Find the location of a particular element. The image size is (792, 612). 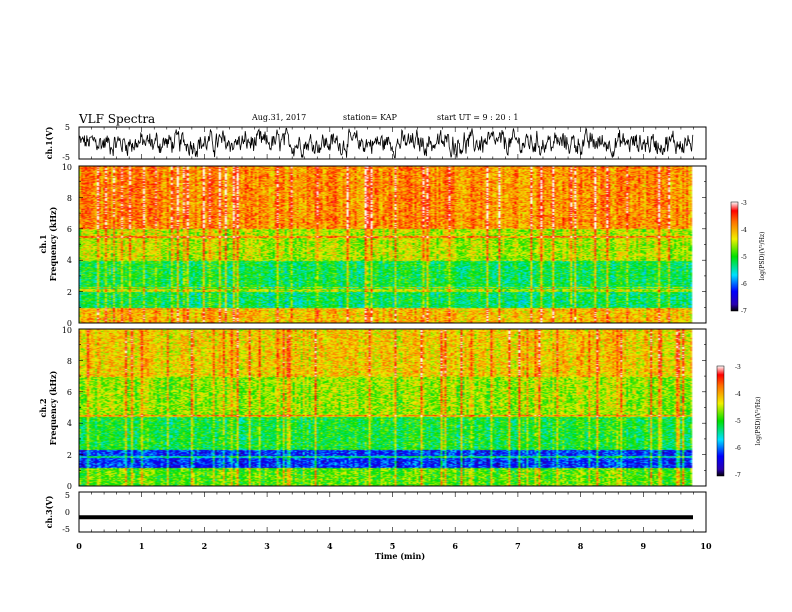

ch3-xticks is located at coordinates (392, 512).